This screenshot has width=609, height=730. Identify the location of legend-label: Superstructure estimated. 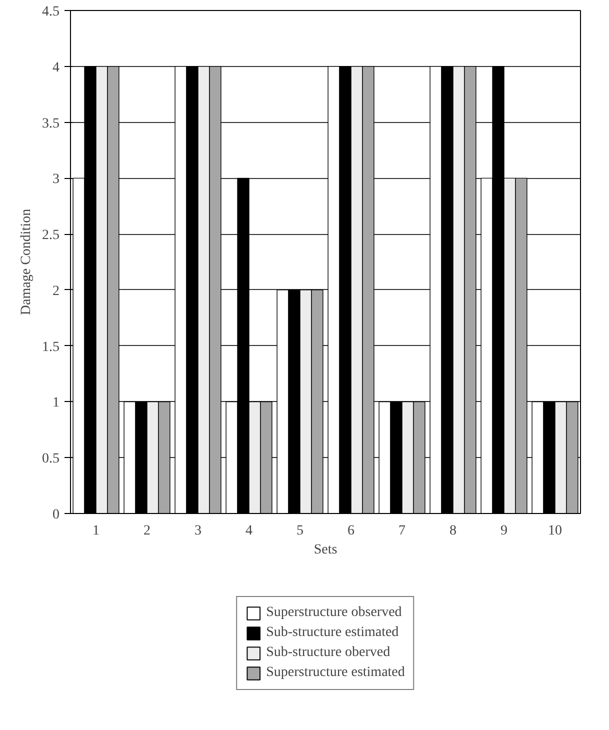
(335, 672).